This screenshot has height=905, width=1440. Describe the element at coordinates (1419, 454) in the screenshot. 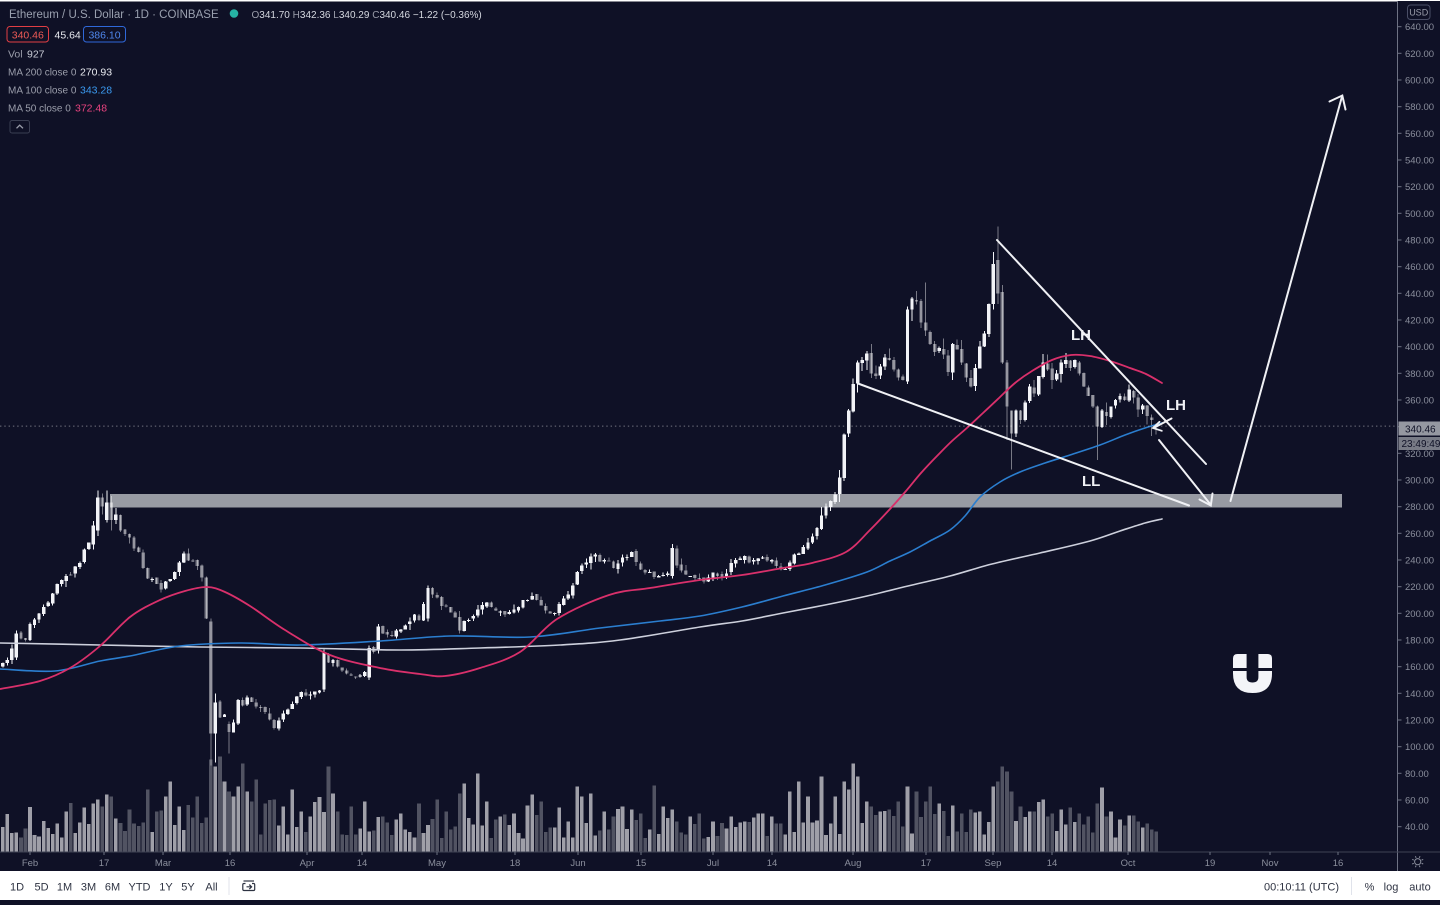

I see `svg-text: 320.00` at that location.